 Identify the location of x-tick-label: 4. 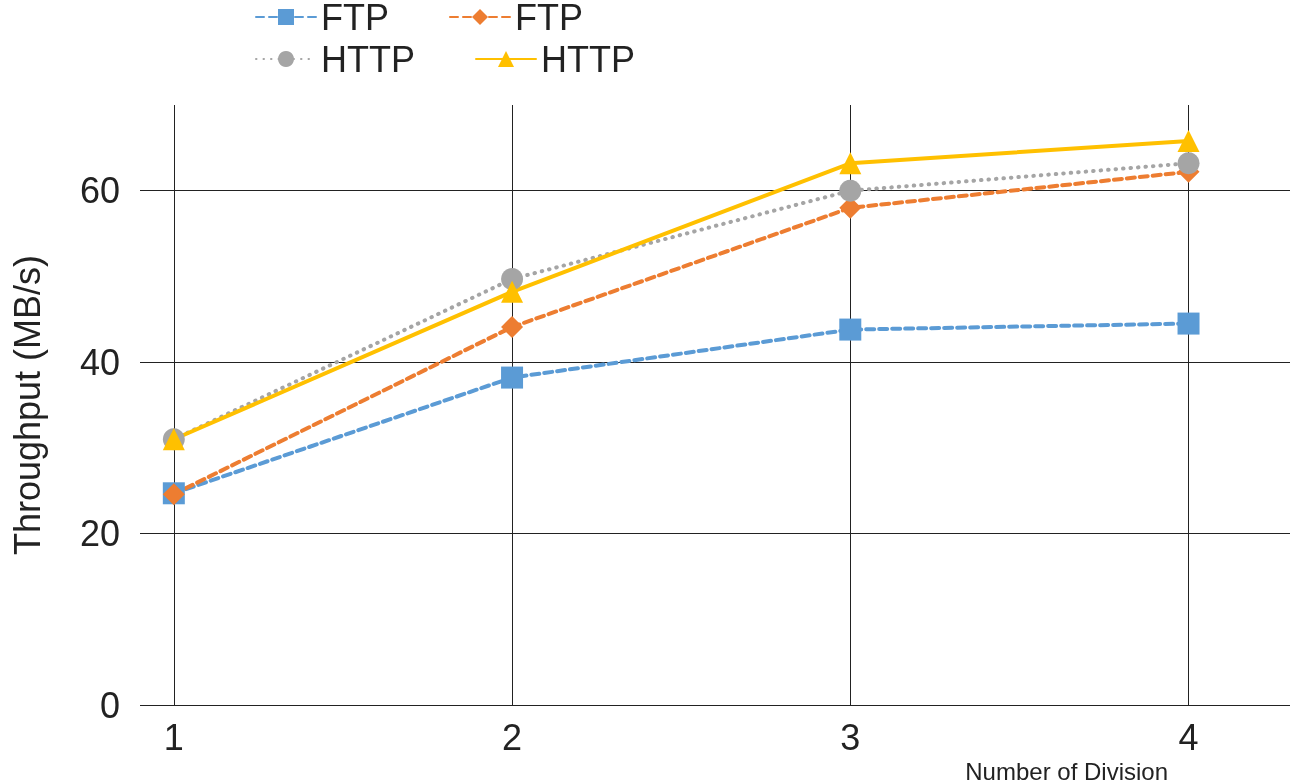
(1188, 737).